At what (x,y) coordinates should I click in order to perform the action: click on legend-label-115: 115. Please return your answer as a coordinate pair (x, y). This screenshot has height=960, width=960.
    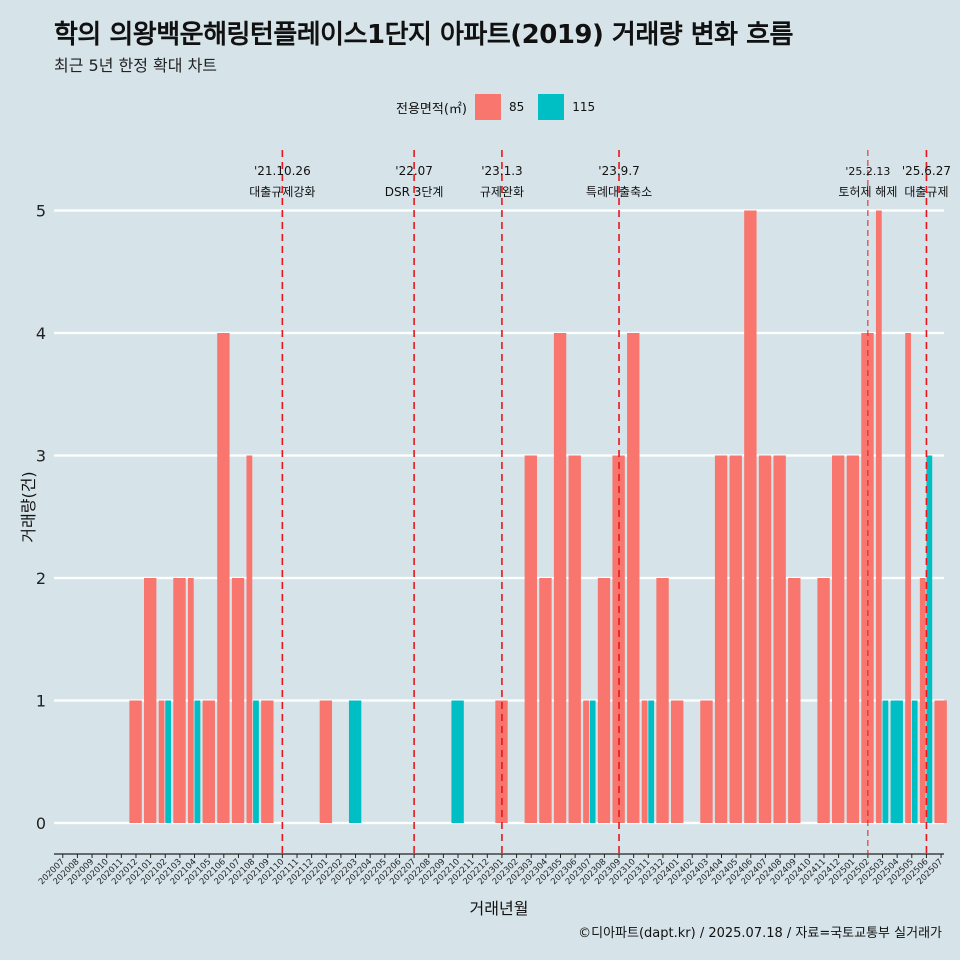
    Looking at the image, I should click on (584, 107).